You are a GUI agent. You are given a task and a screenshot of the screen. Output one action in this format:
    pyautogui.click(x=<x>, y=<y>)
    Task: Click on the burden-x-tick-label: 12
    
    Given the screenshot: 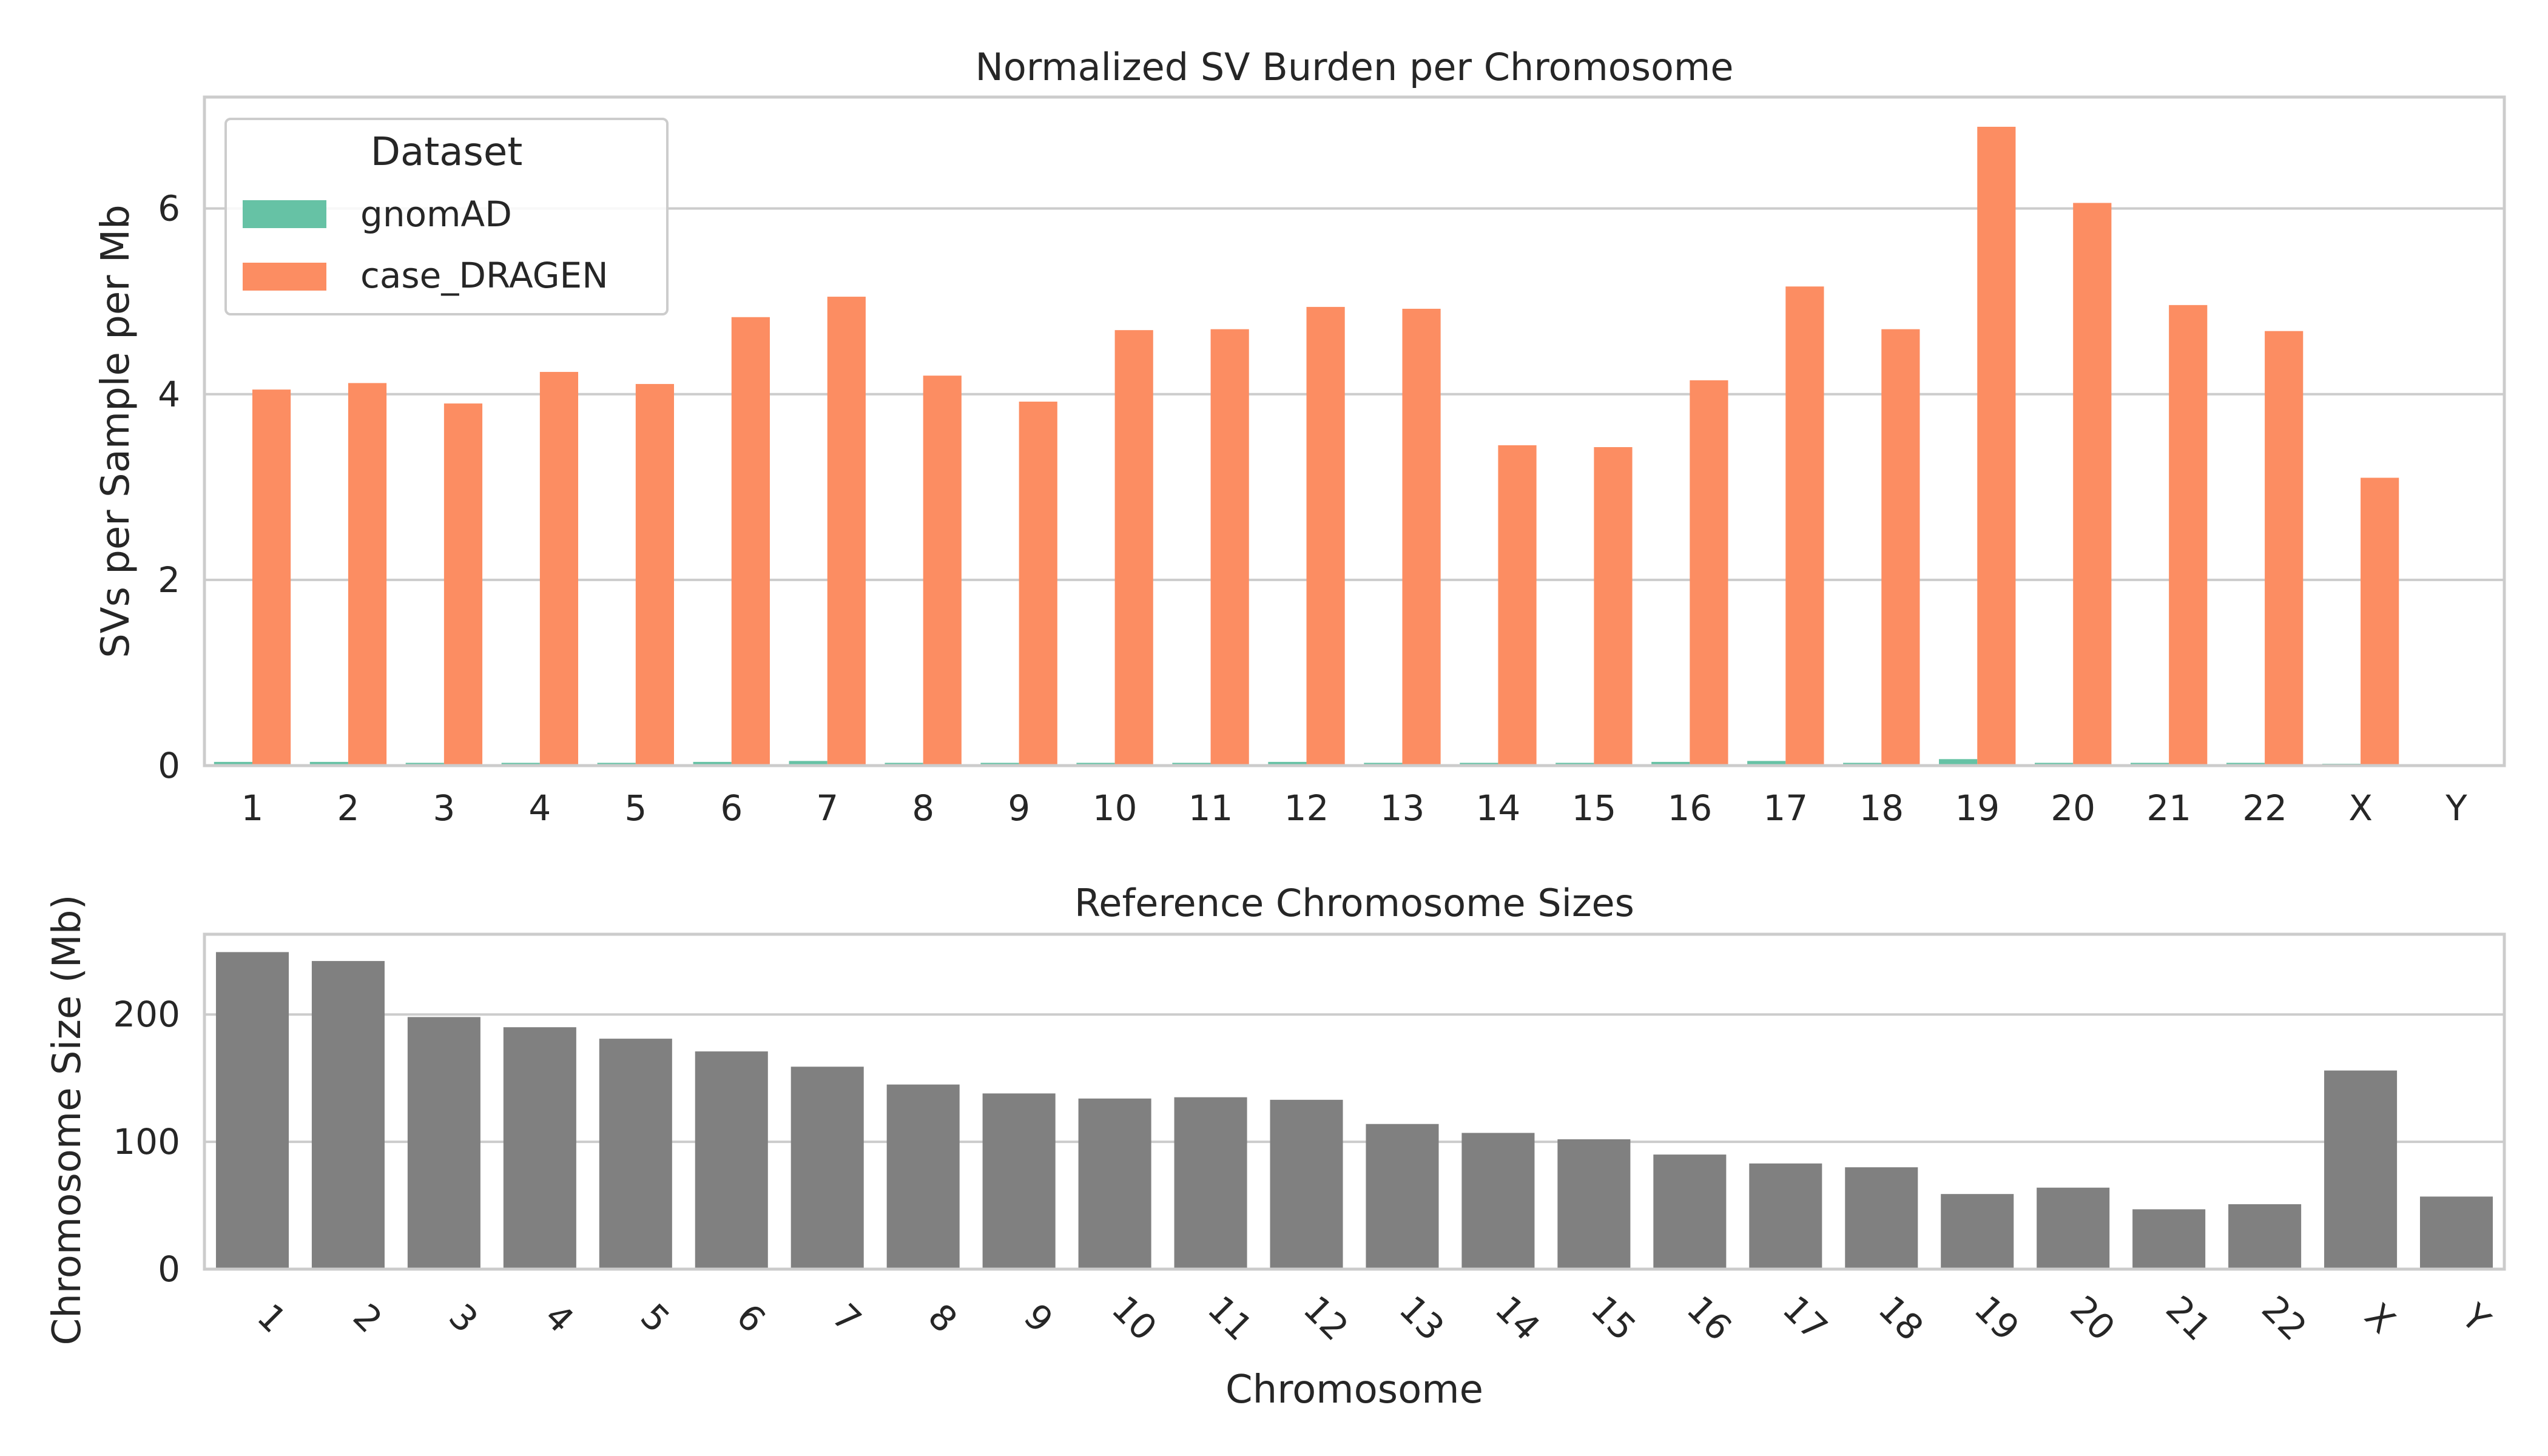 What is the action you would take?
    pyautogui.click(x=1306, y=808)
    